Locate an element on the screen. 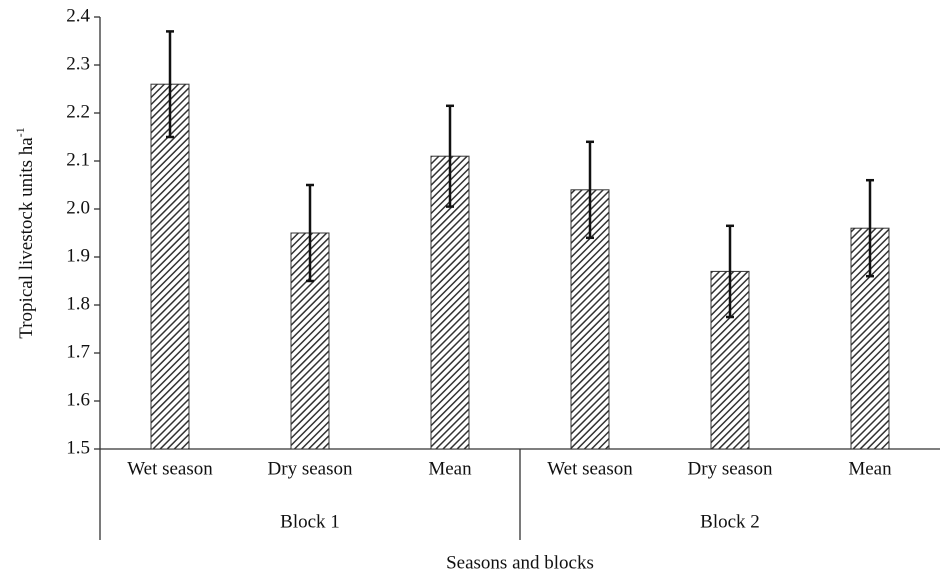  group-label: Block 1 is located at coordinates (310, 521).